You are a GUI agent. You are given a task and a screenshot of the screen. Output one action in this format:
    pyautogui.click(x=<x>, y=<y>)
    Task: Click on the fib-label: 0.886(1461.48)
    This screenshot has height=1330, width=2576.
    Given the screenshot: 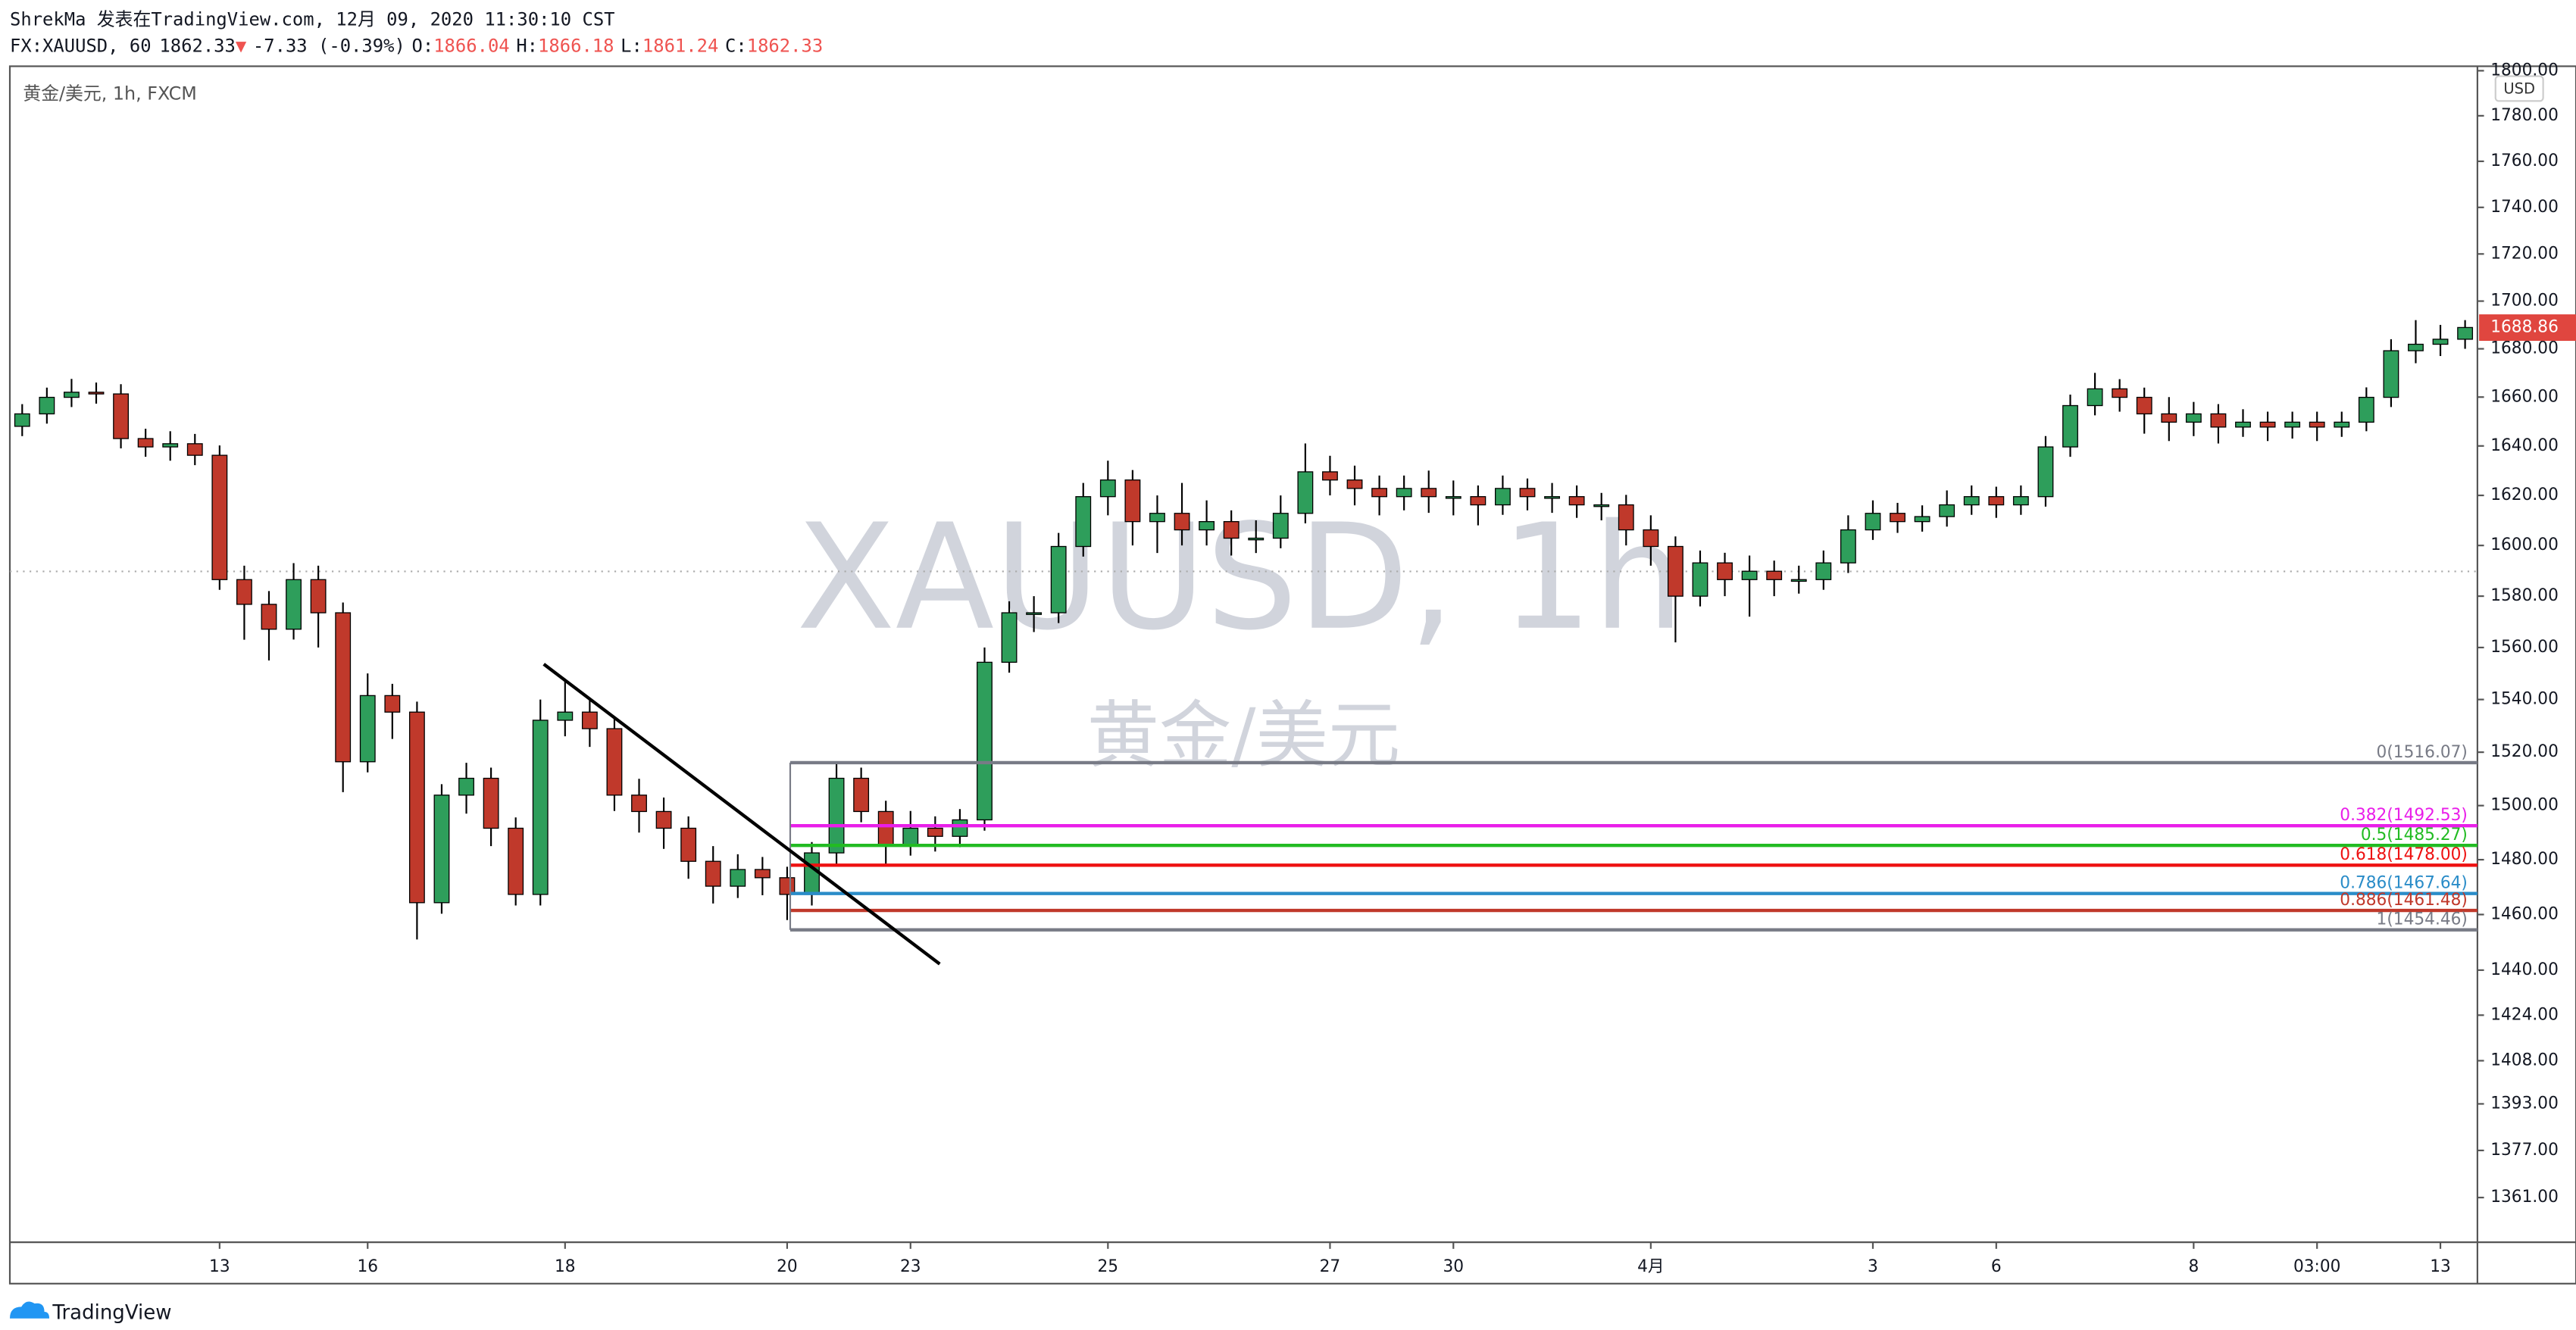 What is the action you would take?
    pyautogui.click(x=2404, y=900)
    